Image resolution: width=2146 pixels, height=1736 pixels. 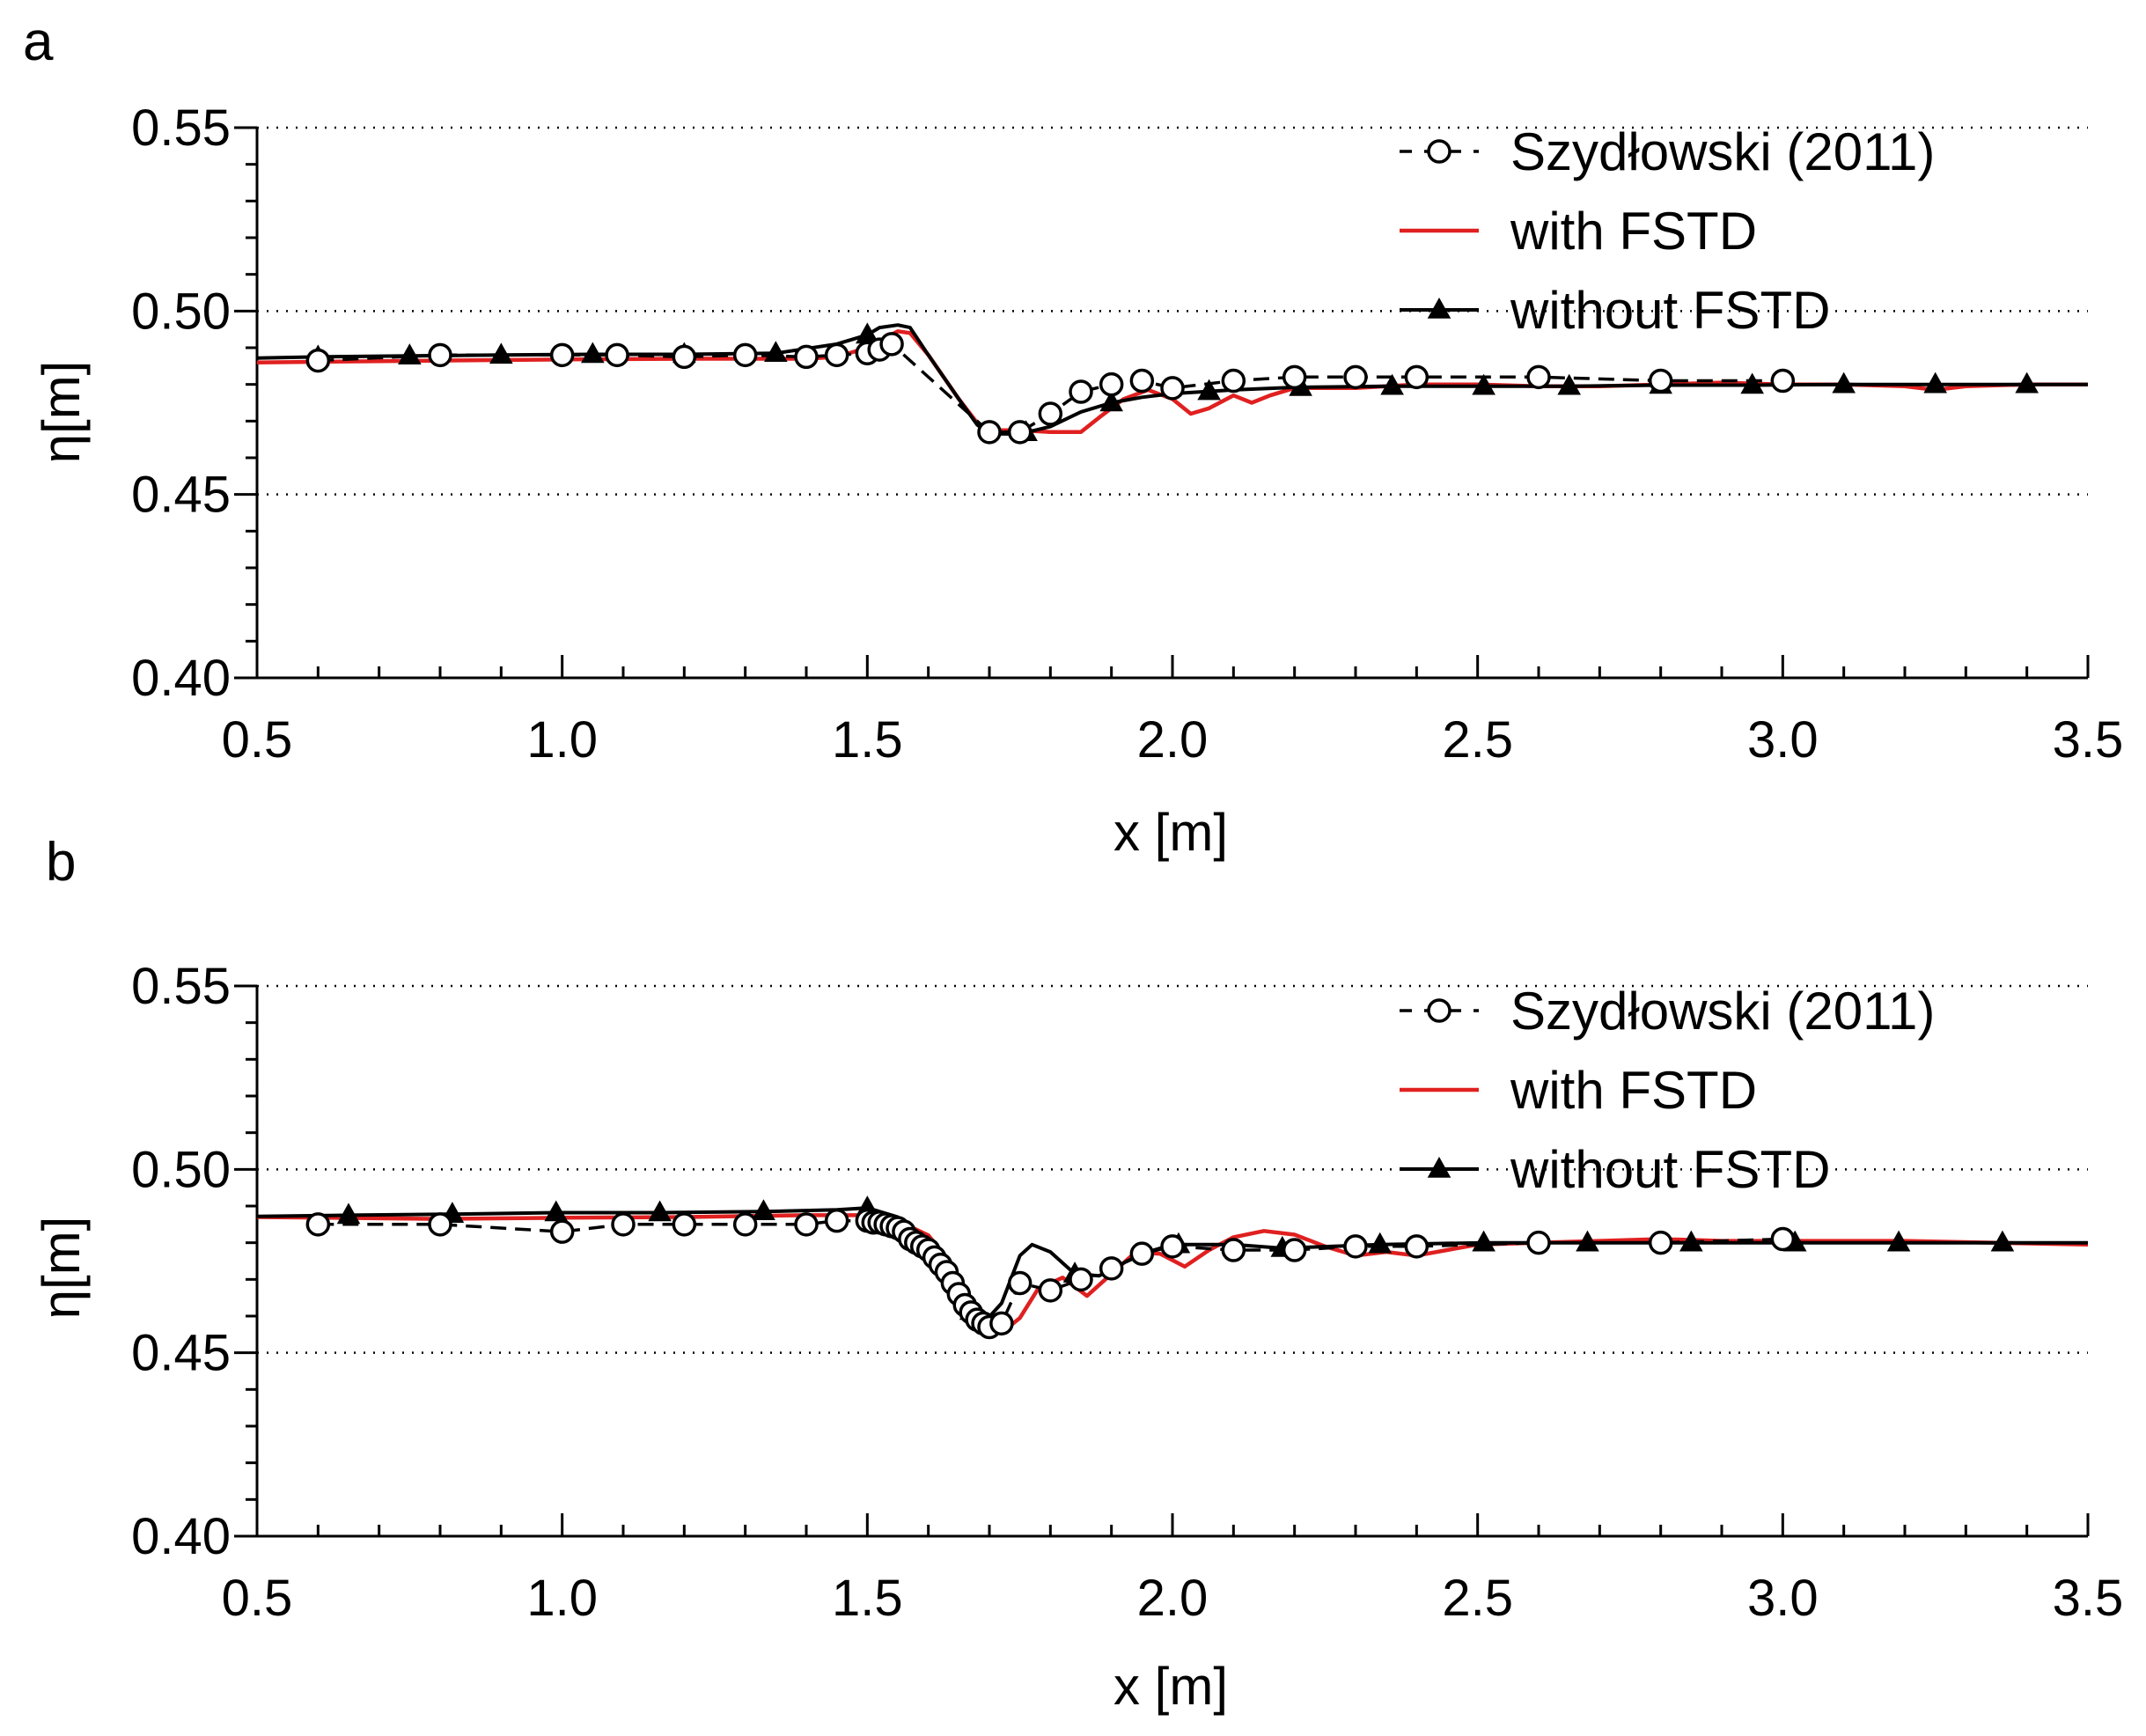 I want to click on legend-item-szyd-owski-2011: Szydłowski (2011), so click(x=1667, y=151).